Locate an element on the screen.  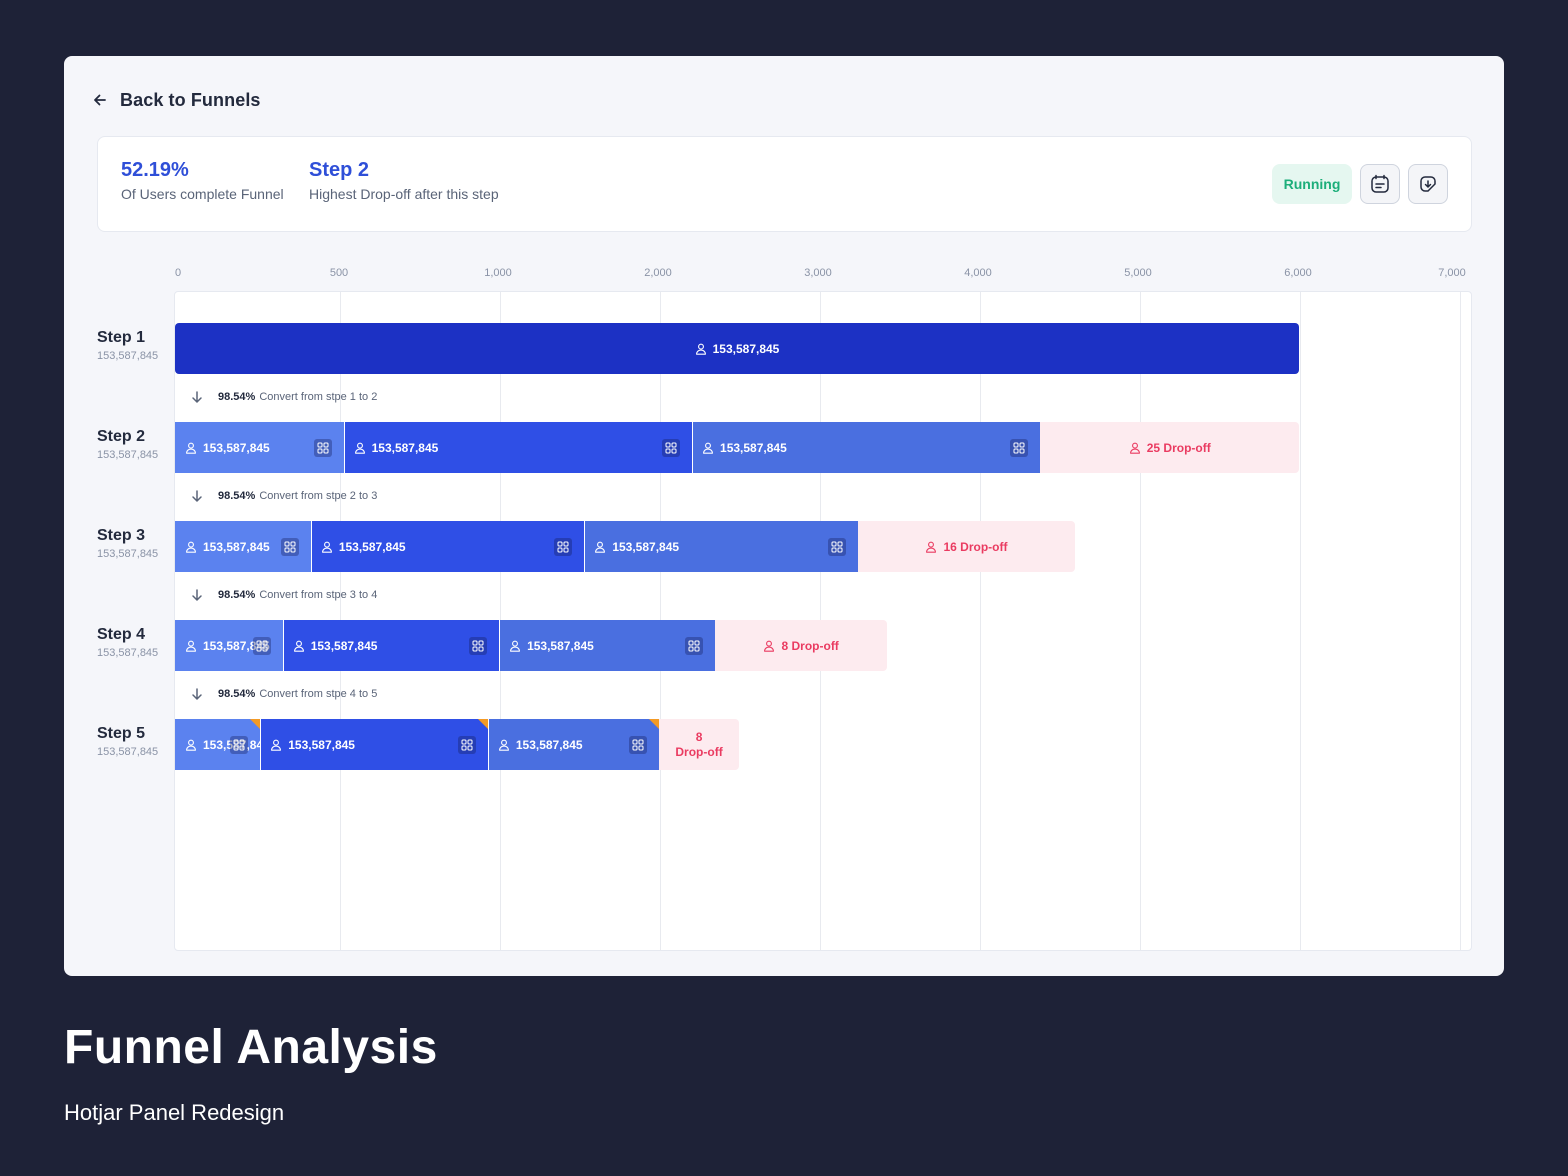
back-link-label: Back to Funnels is located at coordinates (190, 99).